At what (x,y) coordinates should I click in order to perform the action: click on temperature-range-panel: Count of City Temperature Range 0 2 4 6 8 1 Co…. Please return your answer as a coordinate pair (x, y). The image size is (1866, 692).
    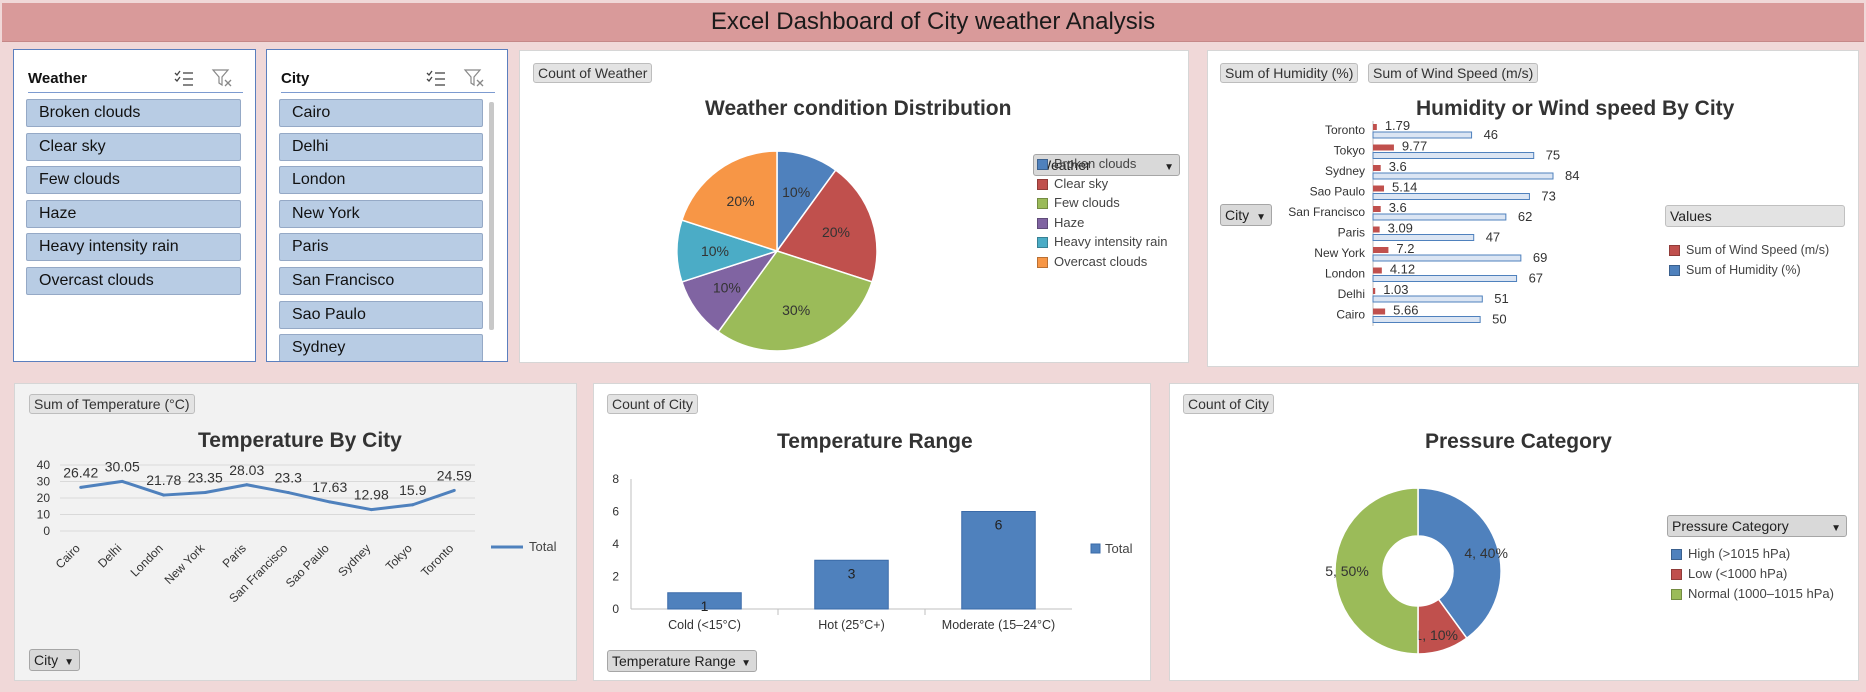
    Looking at the image, I should click on (872, 532).